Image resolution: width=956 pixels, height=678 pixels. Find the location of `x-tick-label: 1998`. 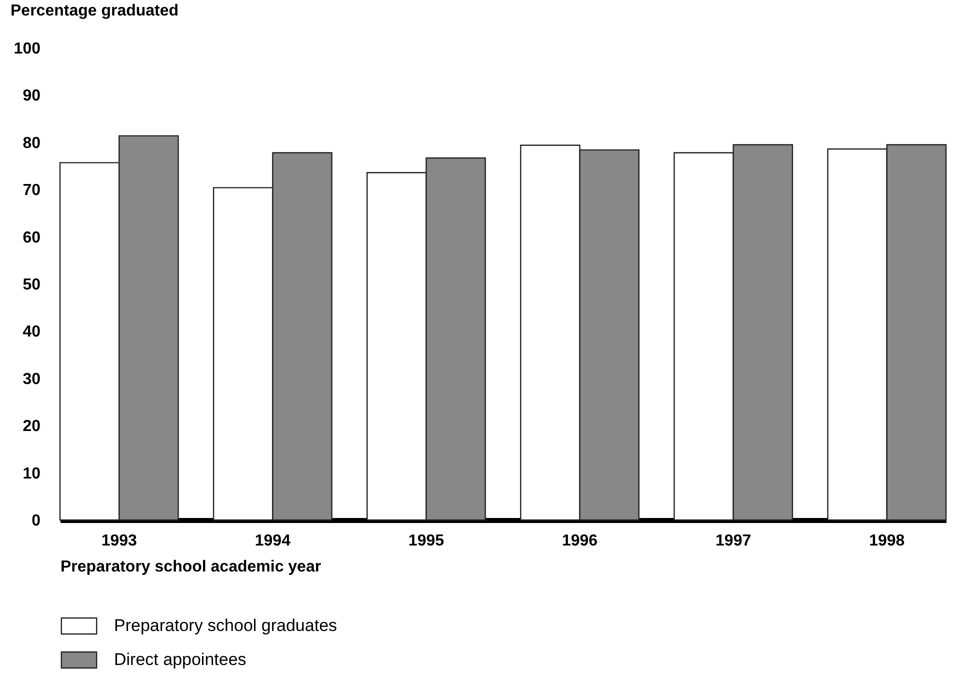

x-tick-label: 1998 is located at coordinates (887, 541).